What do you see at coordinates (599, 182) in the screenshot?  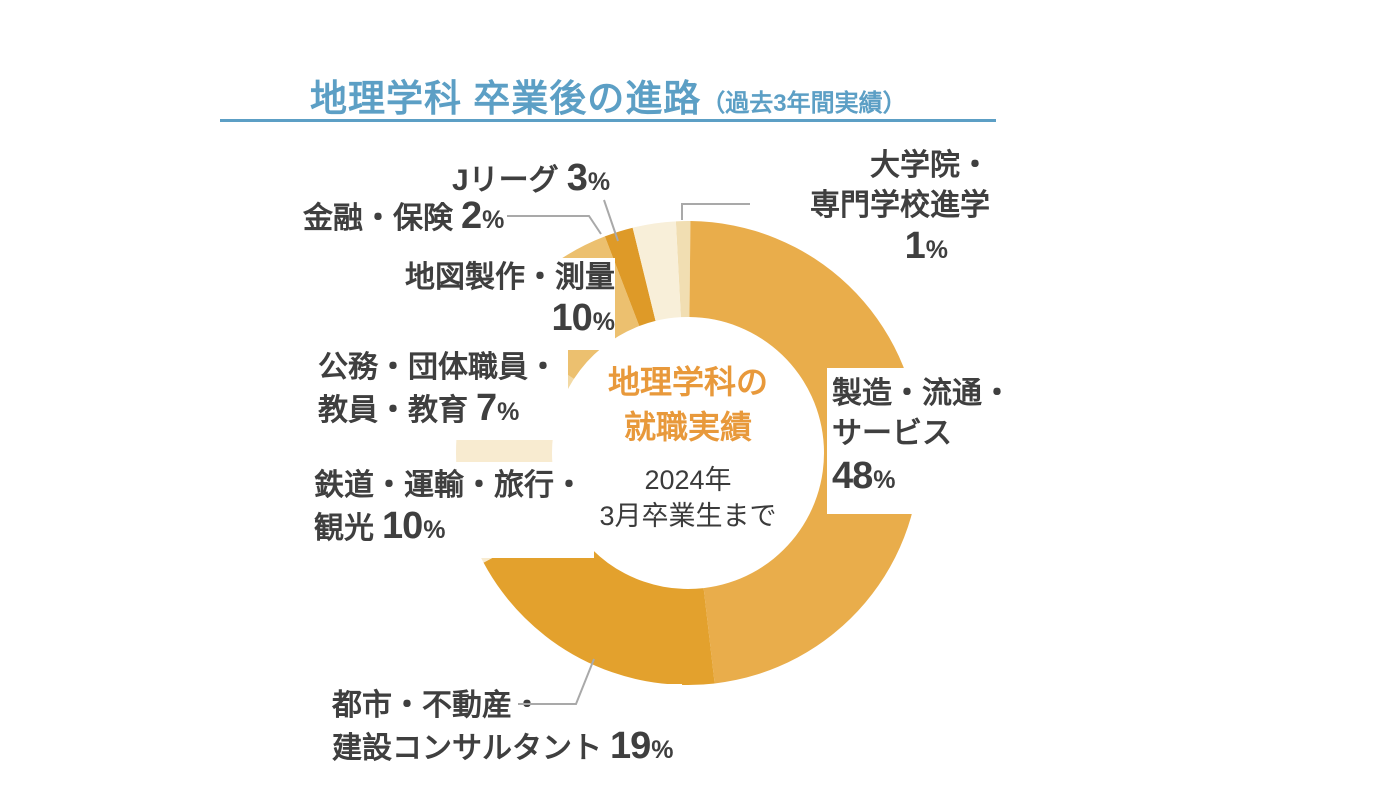 I see `jleague-percent-sign: %` at bounding box center [599, 182].